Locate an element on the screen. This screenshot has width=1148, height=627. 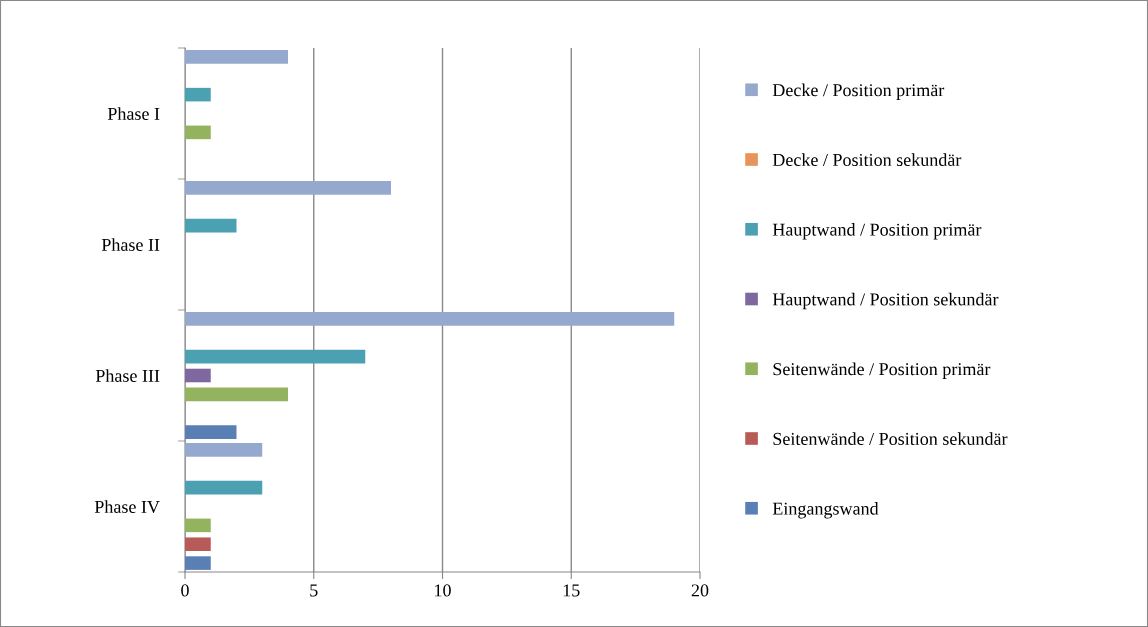
legend-label: Decke / Position sekundär is located at coordinates (867, 160).